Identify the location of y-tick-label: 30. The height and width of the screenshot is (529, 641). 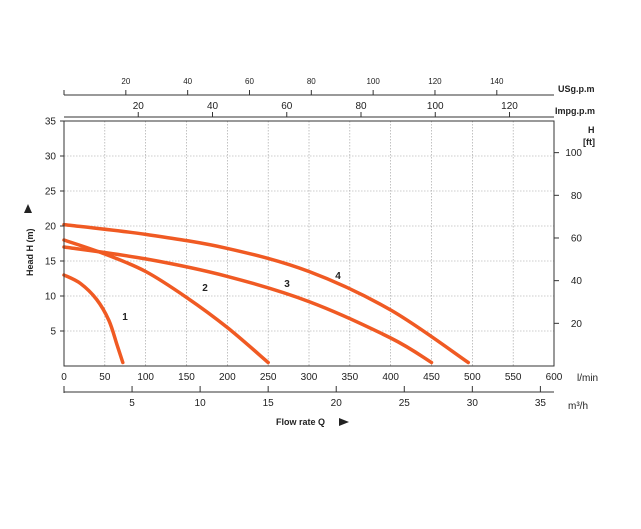
(51, 157).